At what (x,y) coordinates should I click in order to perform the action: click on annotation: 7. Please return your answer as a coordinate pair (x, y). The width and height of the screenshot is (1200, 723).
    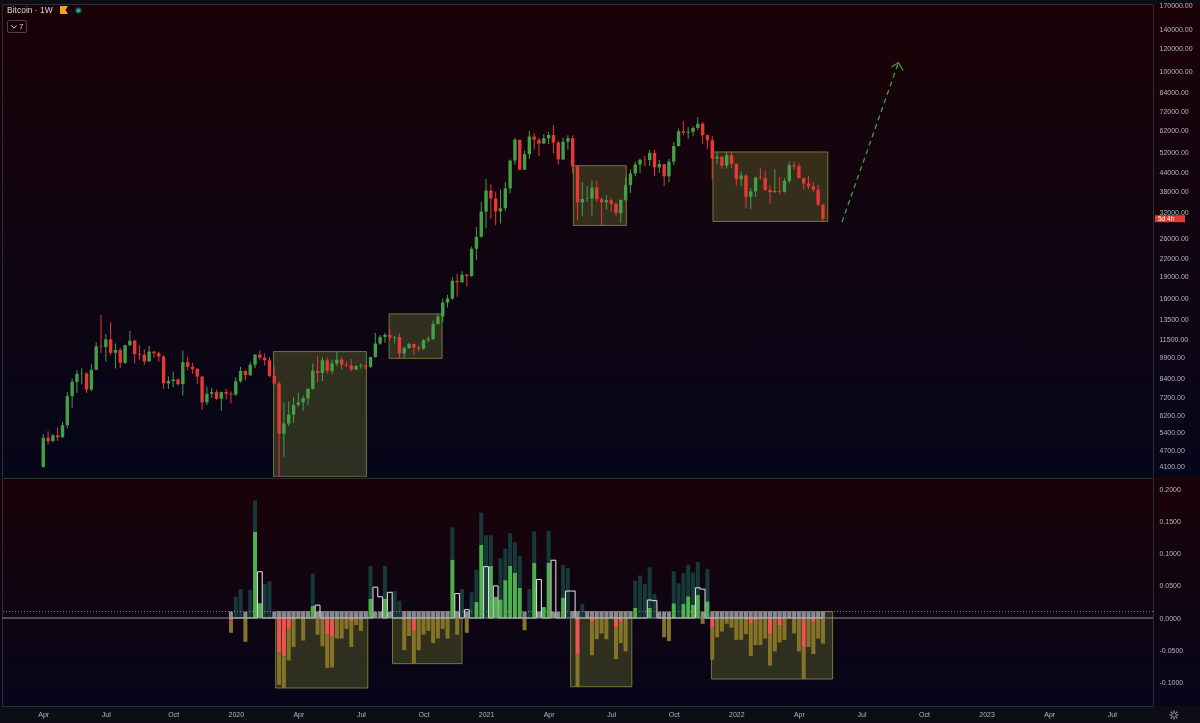
    Looking at the image, I should click on (21, 26).